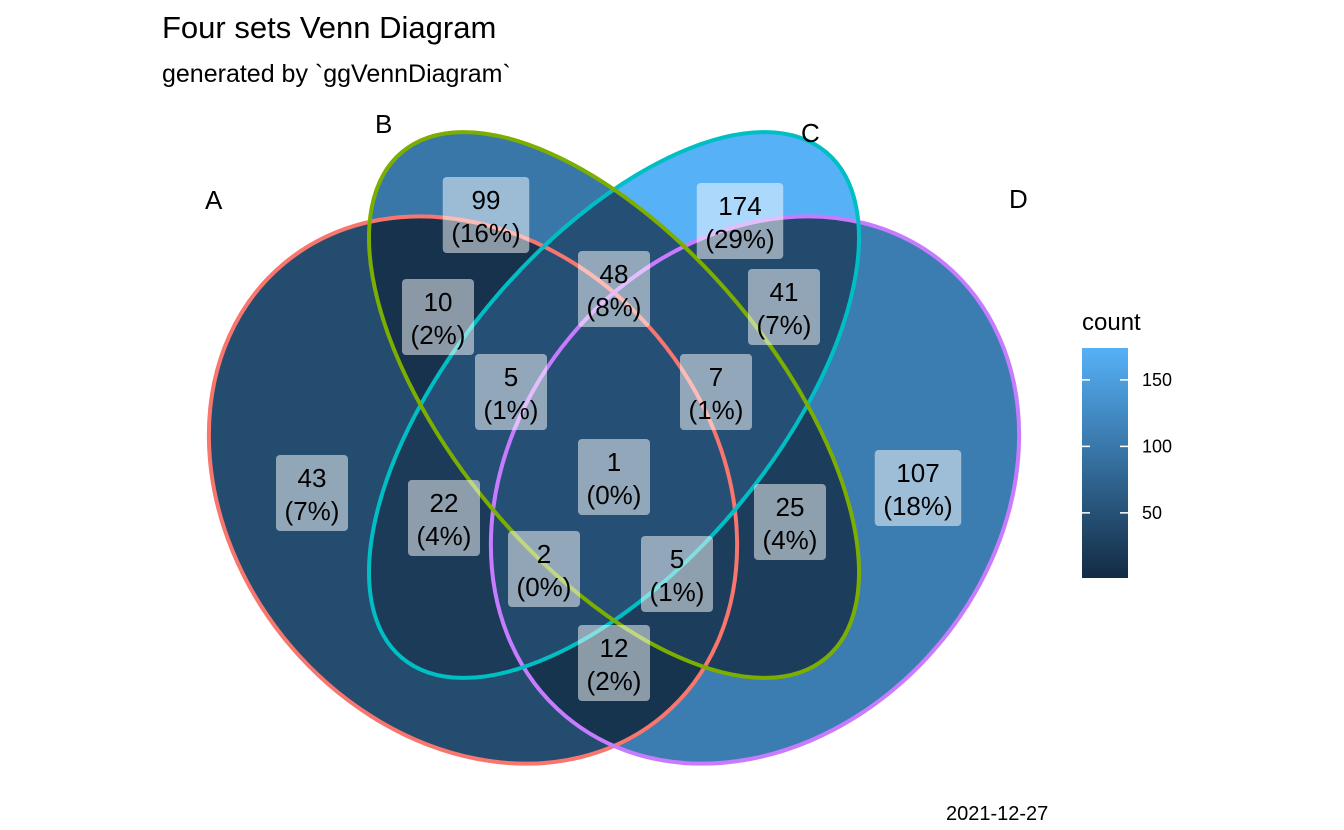 This screenshot has width=1344, height=830. I want to click on region-count: 2, so click(544, 554).